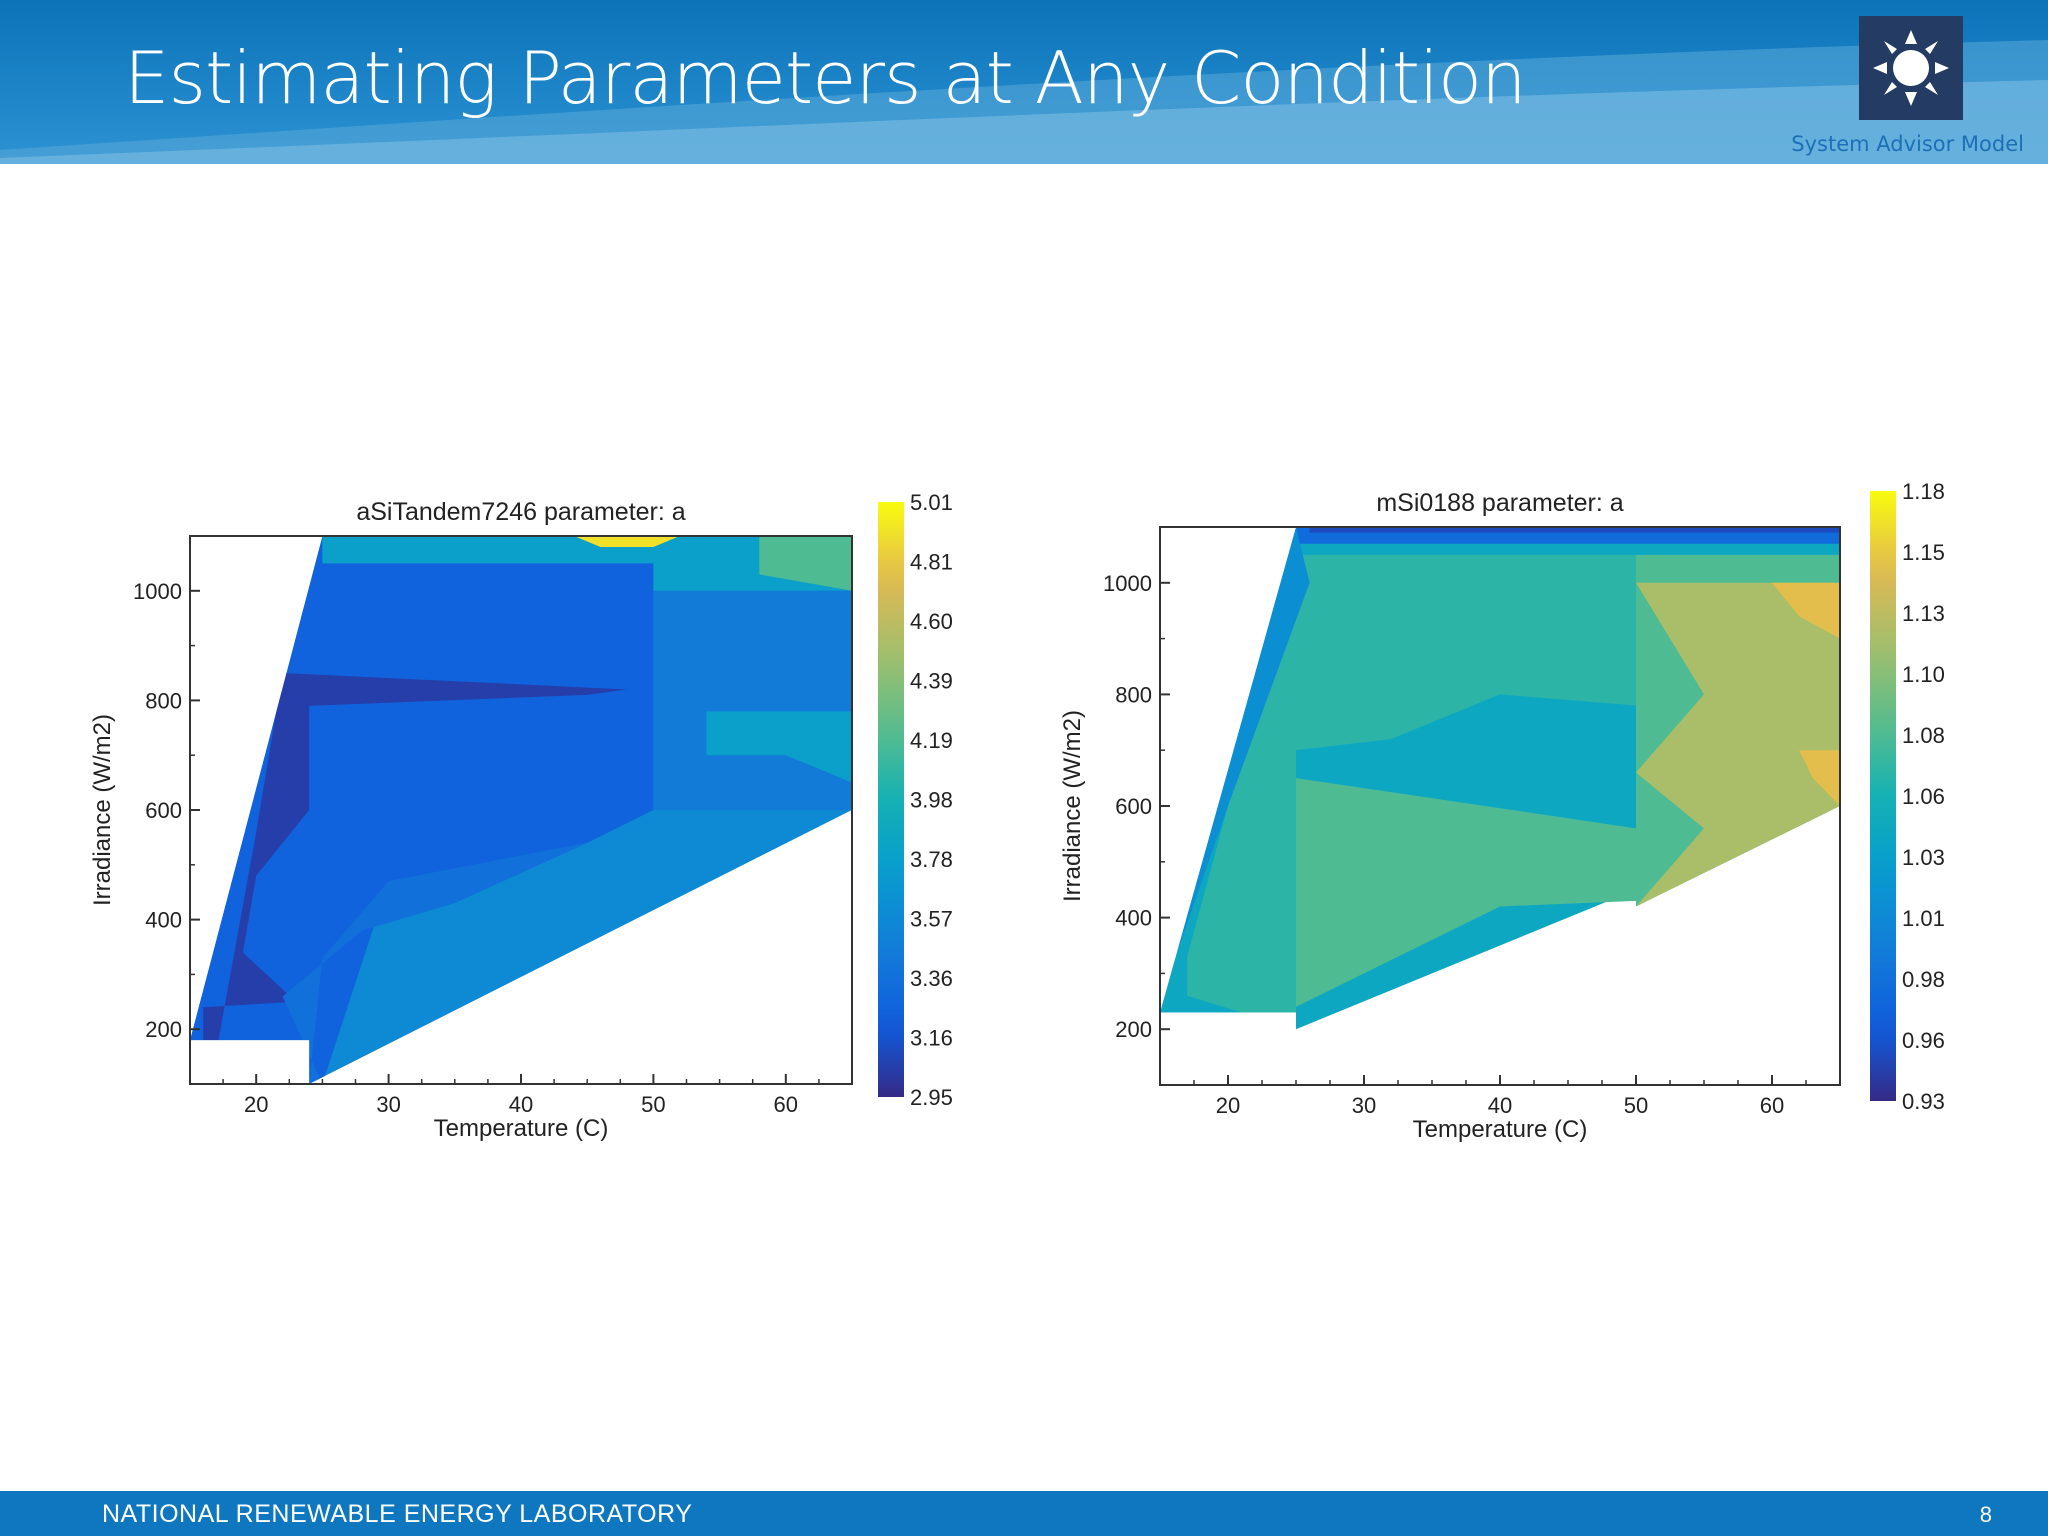  Describe the element at coordinates (931, 562) in the screenshot. I see `colorbar-tick-label: 4.81` at that location.